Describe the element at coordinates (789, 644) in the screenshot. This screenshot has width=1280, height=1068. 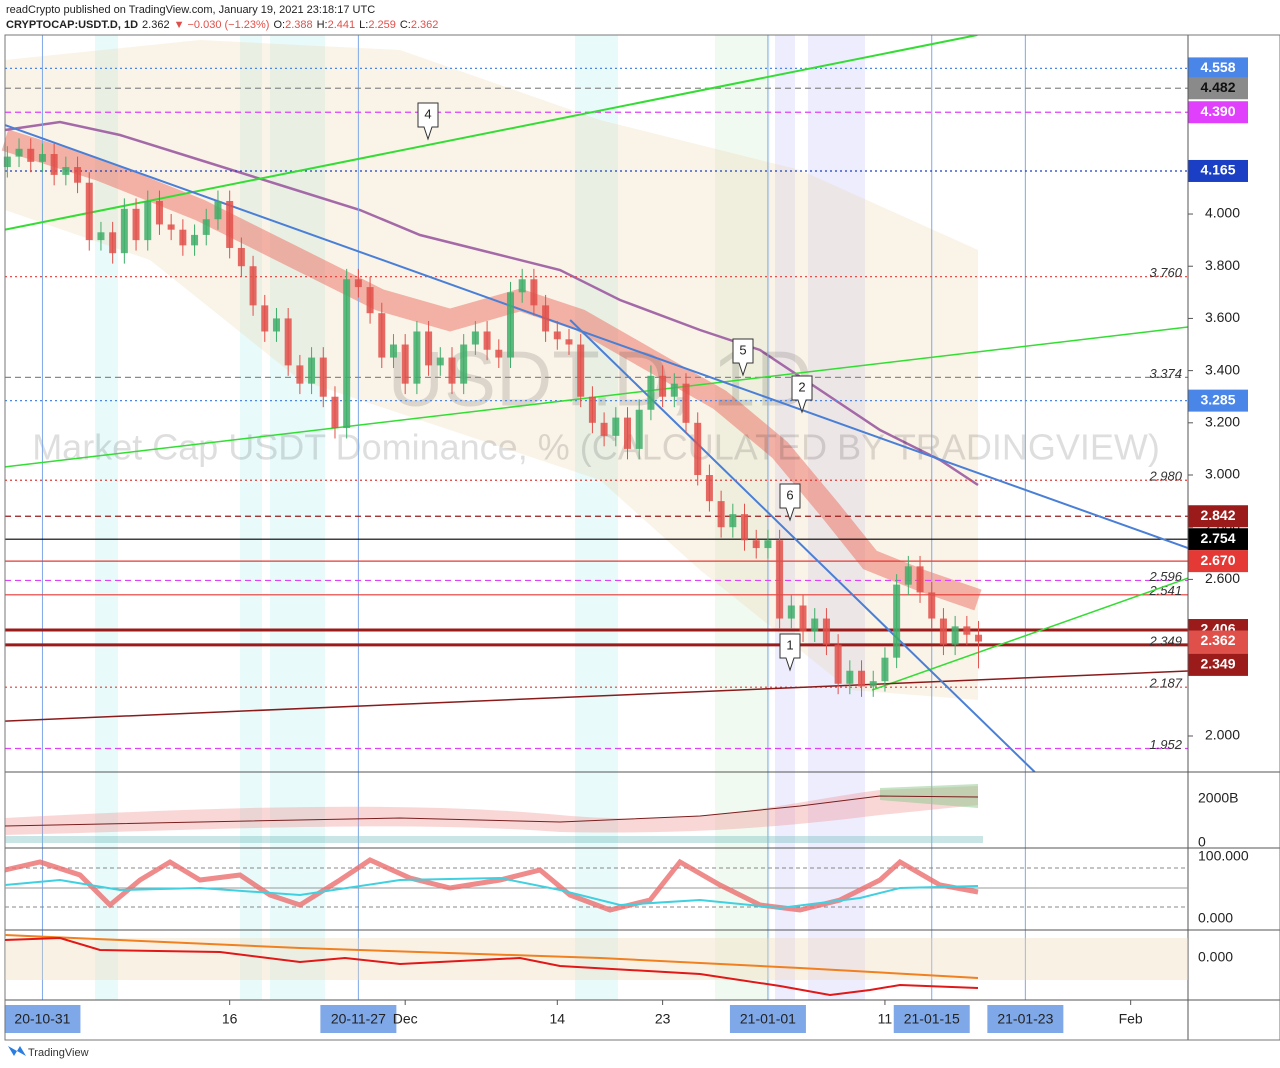
I see `callout-label: 1` at that location.